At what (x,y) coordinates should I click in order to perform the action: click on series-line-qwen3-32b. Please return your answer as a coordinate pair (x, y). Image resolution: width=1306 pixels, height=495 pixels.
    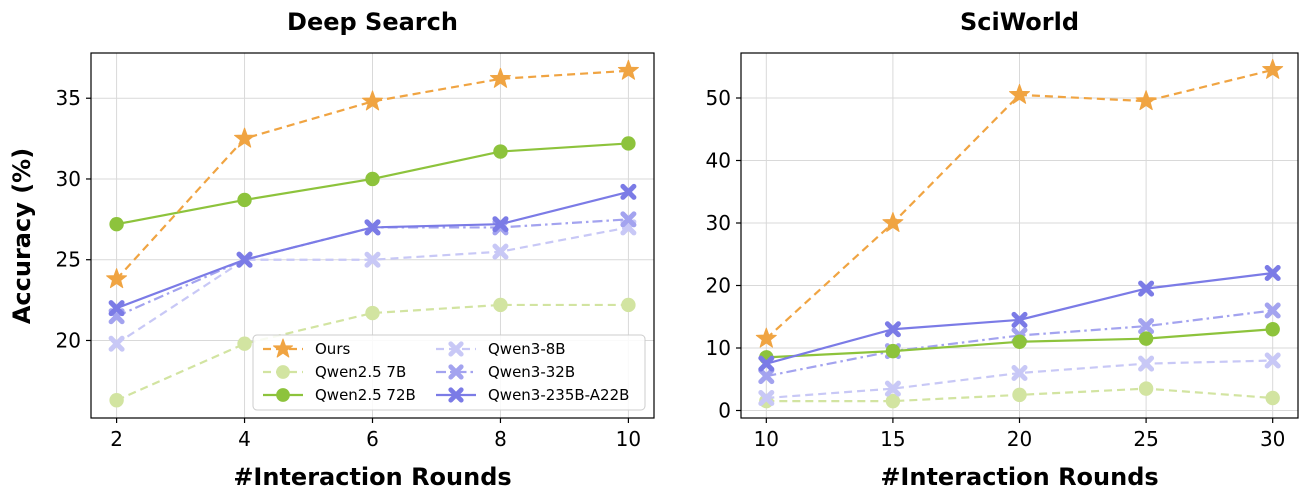
    Looking at the image, I should click on (1019, 343).